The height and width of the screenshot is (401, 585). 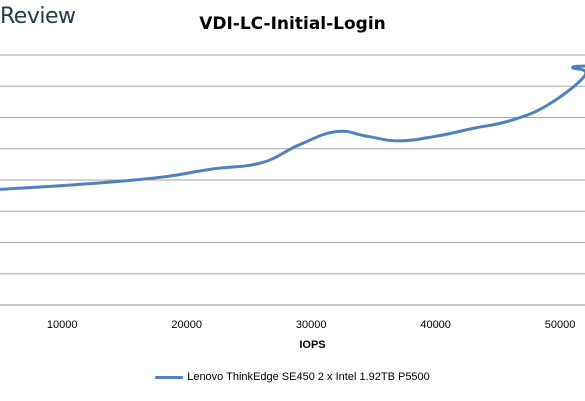 I want to click on brand-logo-text: Review, so click(x=38, y=16).